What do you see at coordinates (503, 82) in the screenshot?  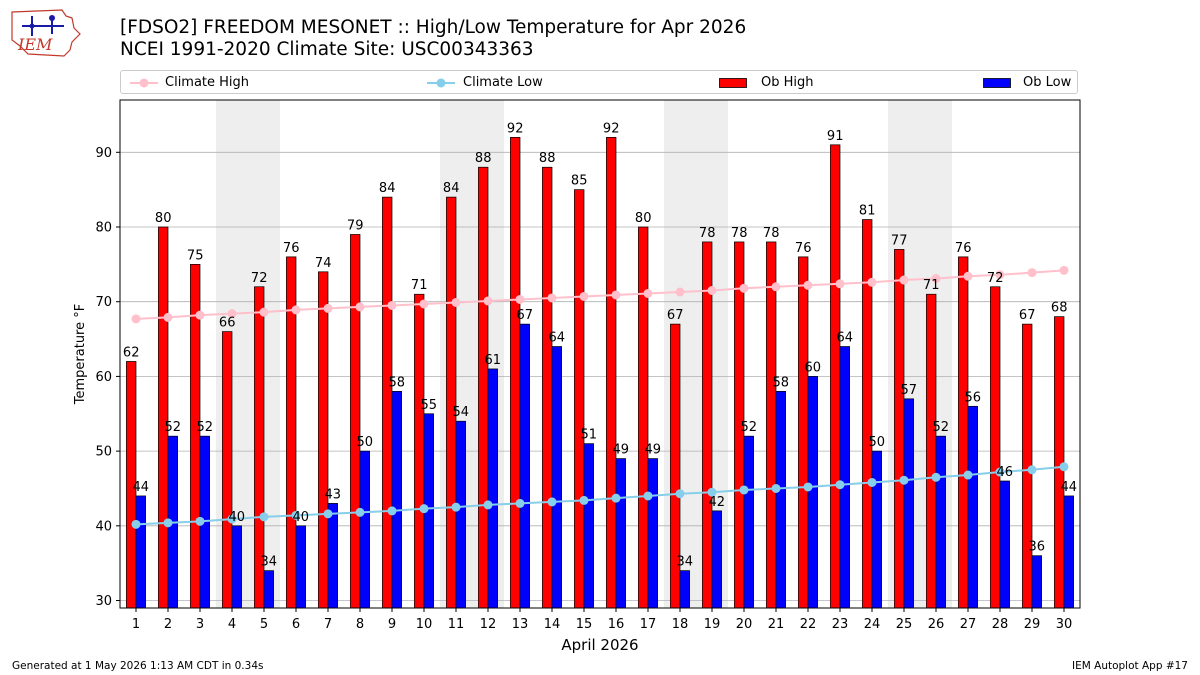 I see `legend-label: Climate Low` at bounding box center [503, 82].